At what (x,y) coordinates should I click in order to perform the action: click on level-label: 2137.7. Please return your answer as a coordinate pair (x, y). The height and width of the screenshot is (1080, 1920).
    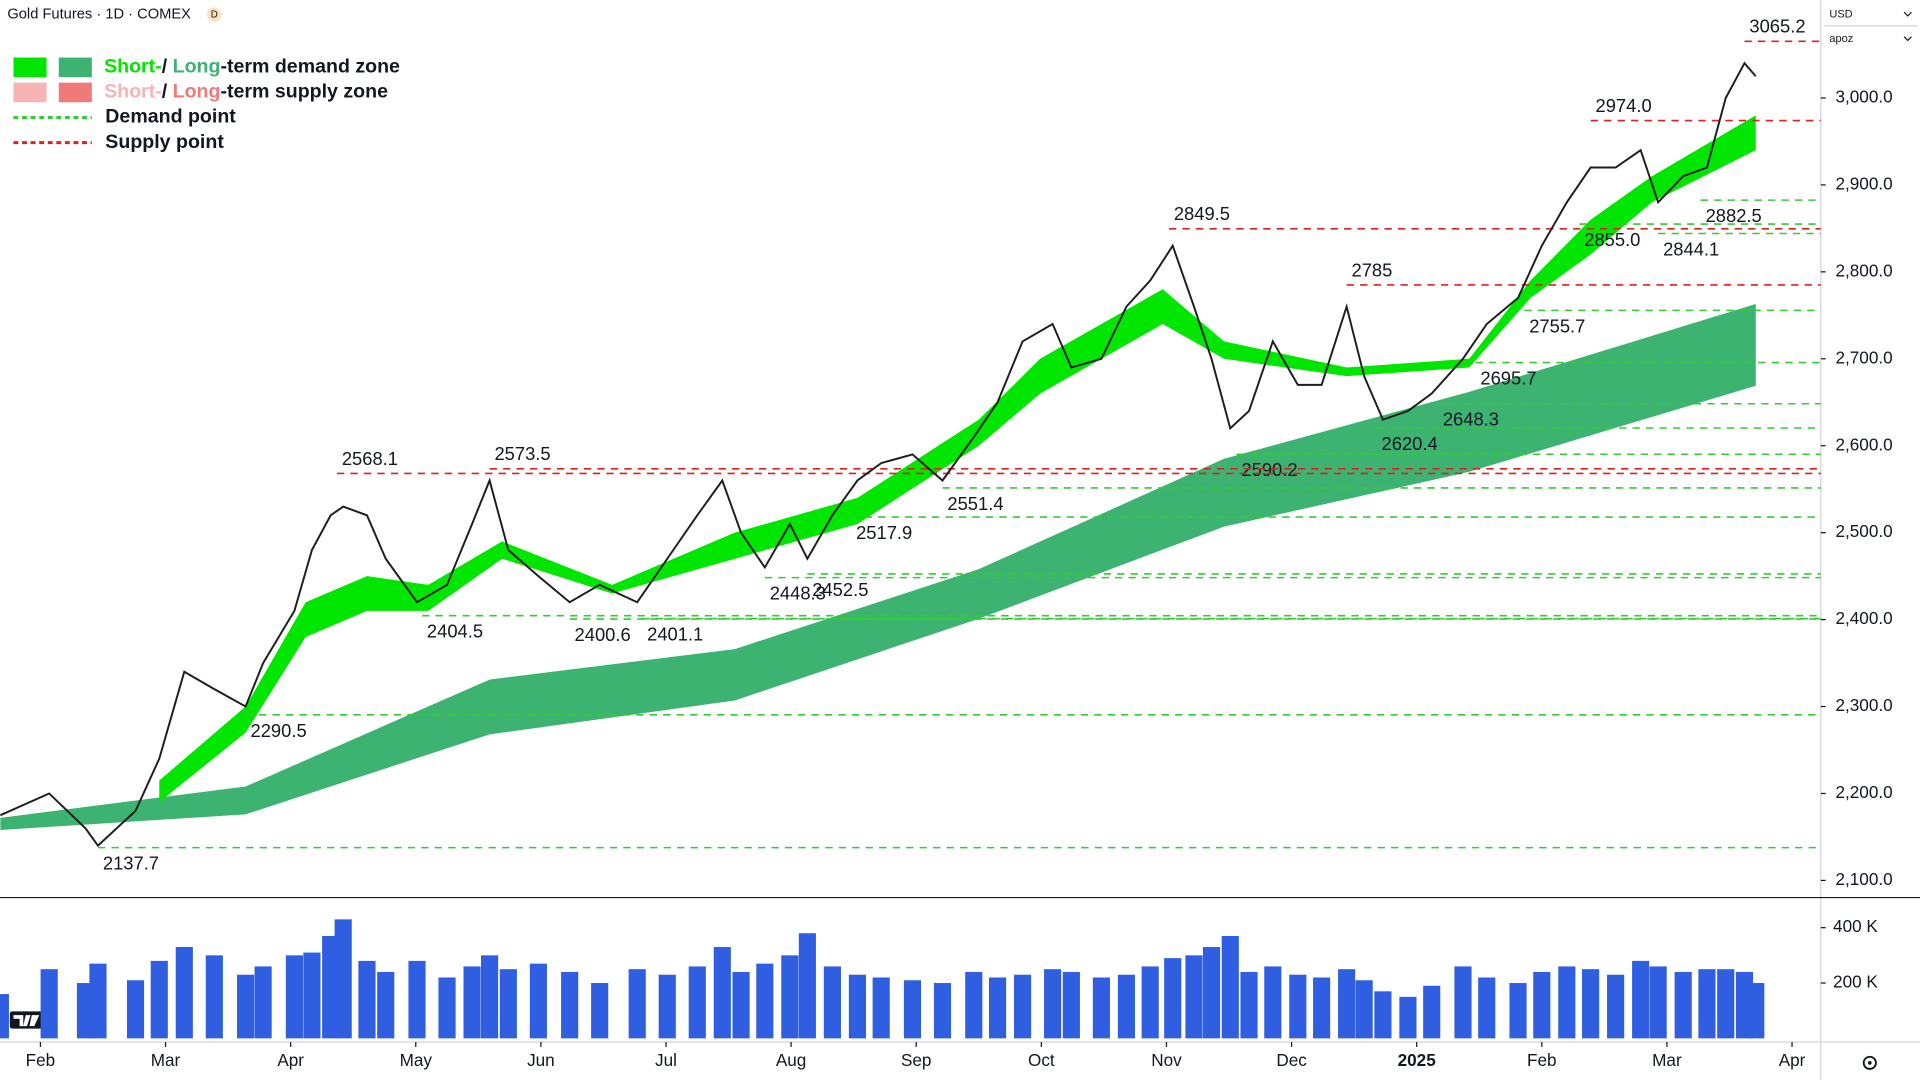
    Looking at the image, I should click on (131, 863).